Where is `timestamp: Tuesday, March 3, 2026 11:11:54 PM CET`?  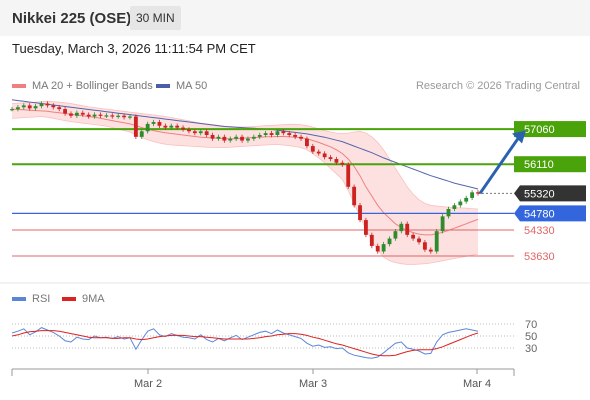
timestamp: Tuesday, March 3, 2026 11:11:54 PM CET is located at coordinates (134, 48).